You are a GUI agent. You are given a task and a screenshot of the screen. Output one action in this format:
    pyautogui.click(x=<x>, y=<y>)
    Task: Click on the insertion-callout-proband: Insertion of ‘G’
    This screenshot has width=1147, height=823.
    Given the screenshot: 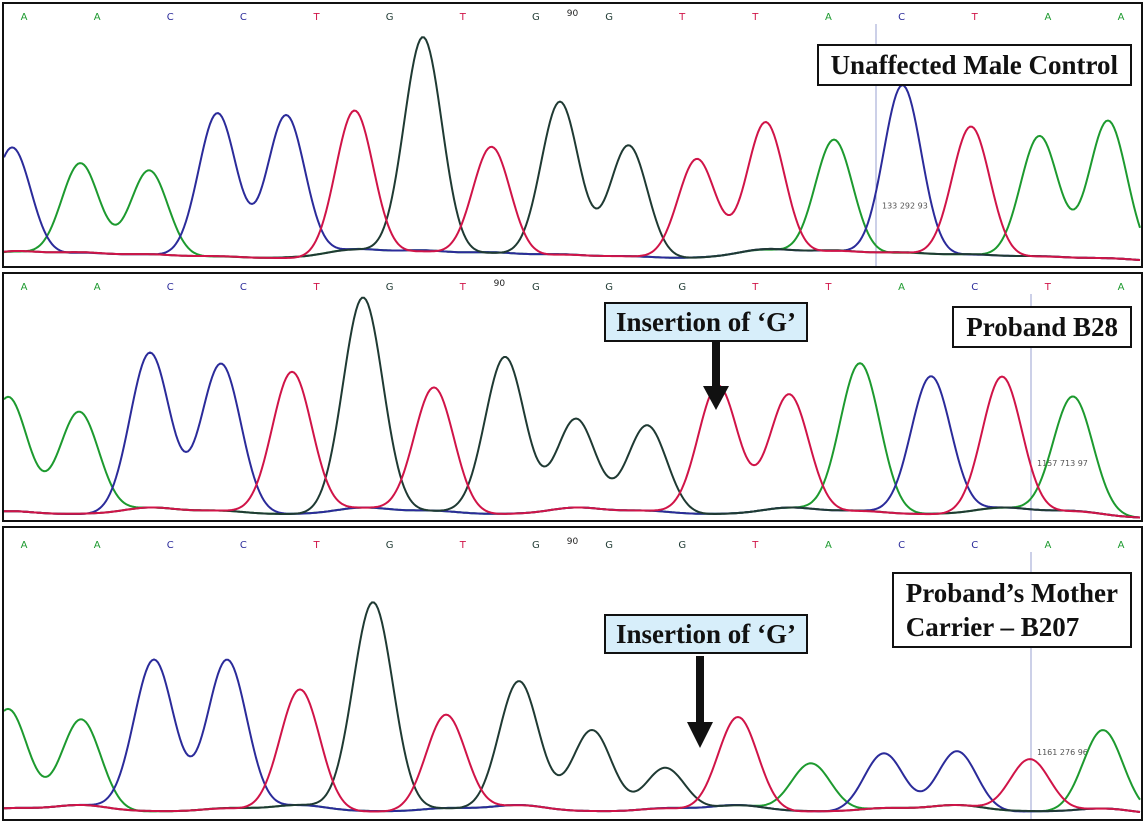 What is the action you would take?
    pyautogui.click(x=706, y=322)
    